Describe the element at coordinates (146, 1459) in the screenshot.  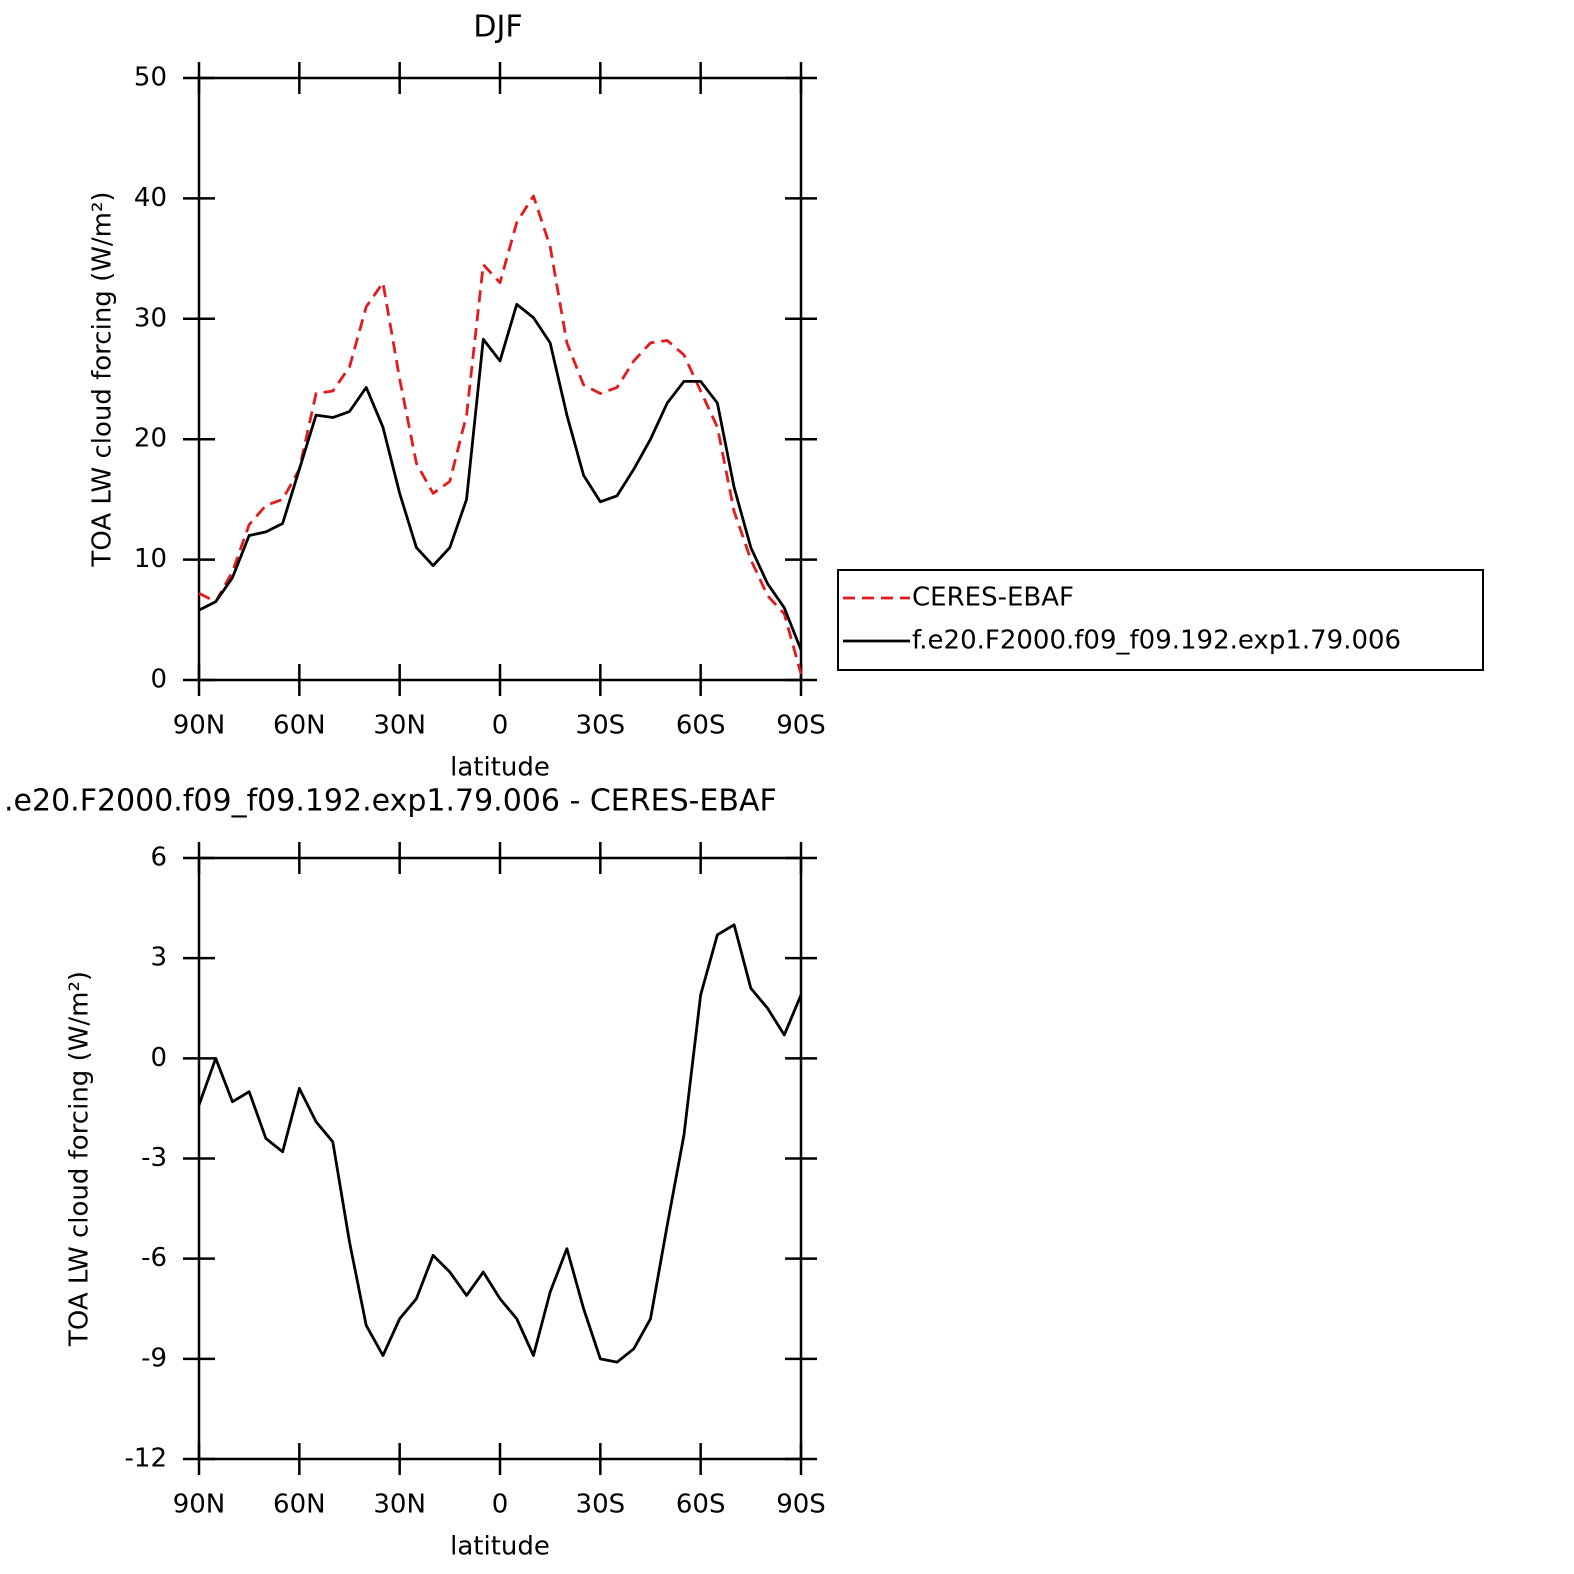
I see `y-tick-label: -12` at that location.